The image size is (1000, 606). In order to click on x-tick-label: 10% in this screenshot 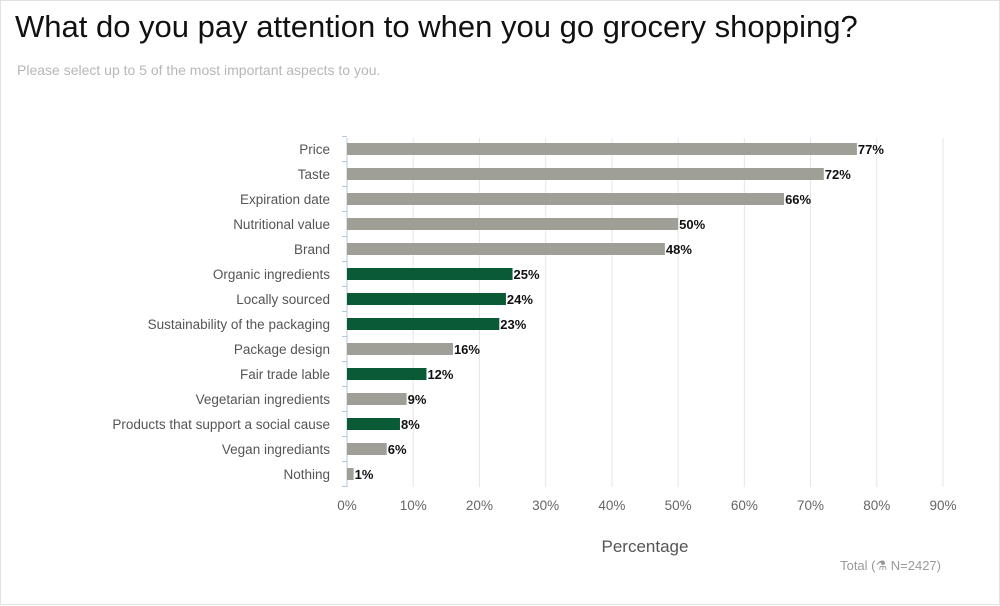, I will do `click(413, 505)`.